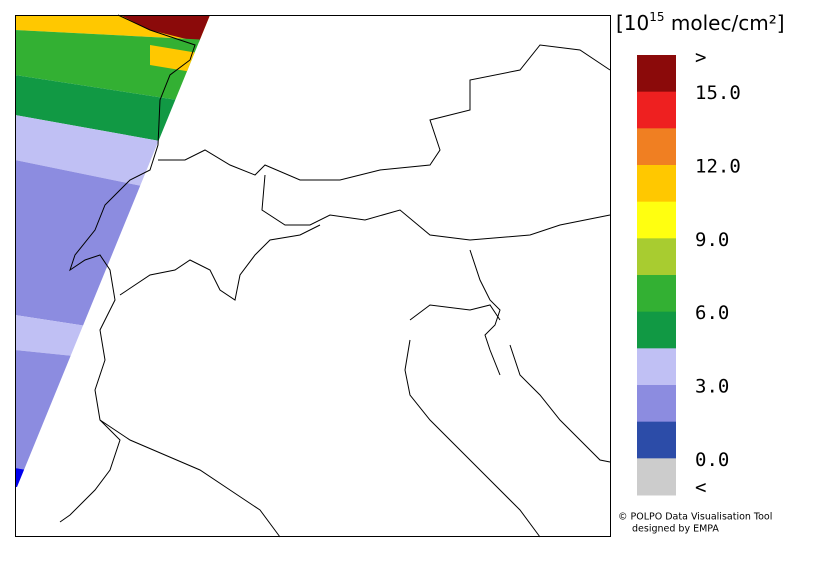 The height and width of the screenshot is (566, 813). What do you see at coordinates (718, 167) in the screenshot?
I see `colorbar-tick-label: 12.0` at bounding box center [718, 167].